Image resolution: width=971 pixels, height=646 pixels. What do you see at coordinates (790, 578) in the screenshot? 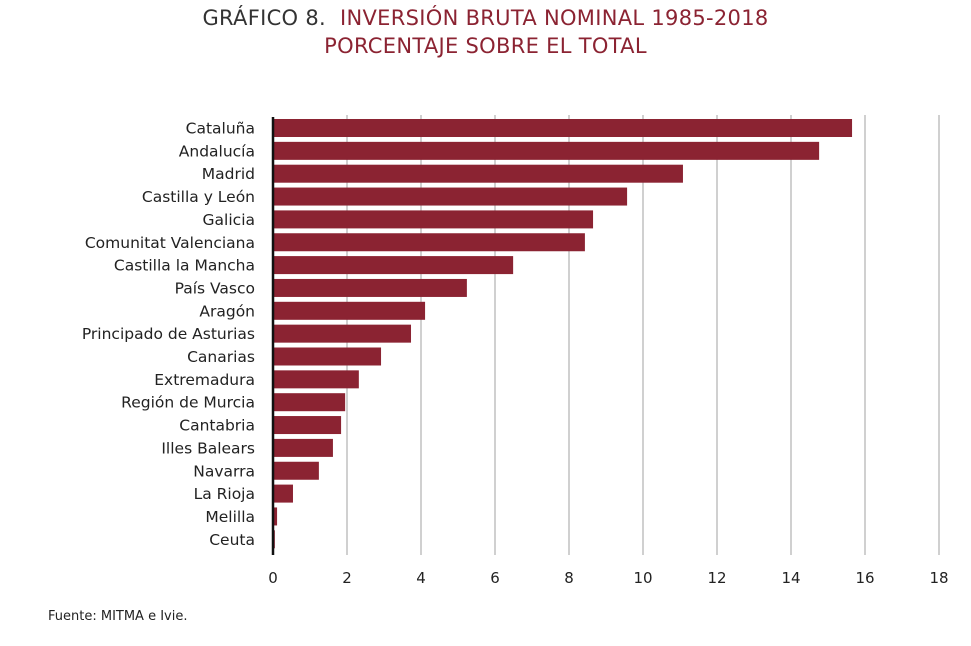
I see `x-tick-label: 14` at bounding box center [790, 578].